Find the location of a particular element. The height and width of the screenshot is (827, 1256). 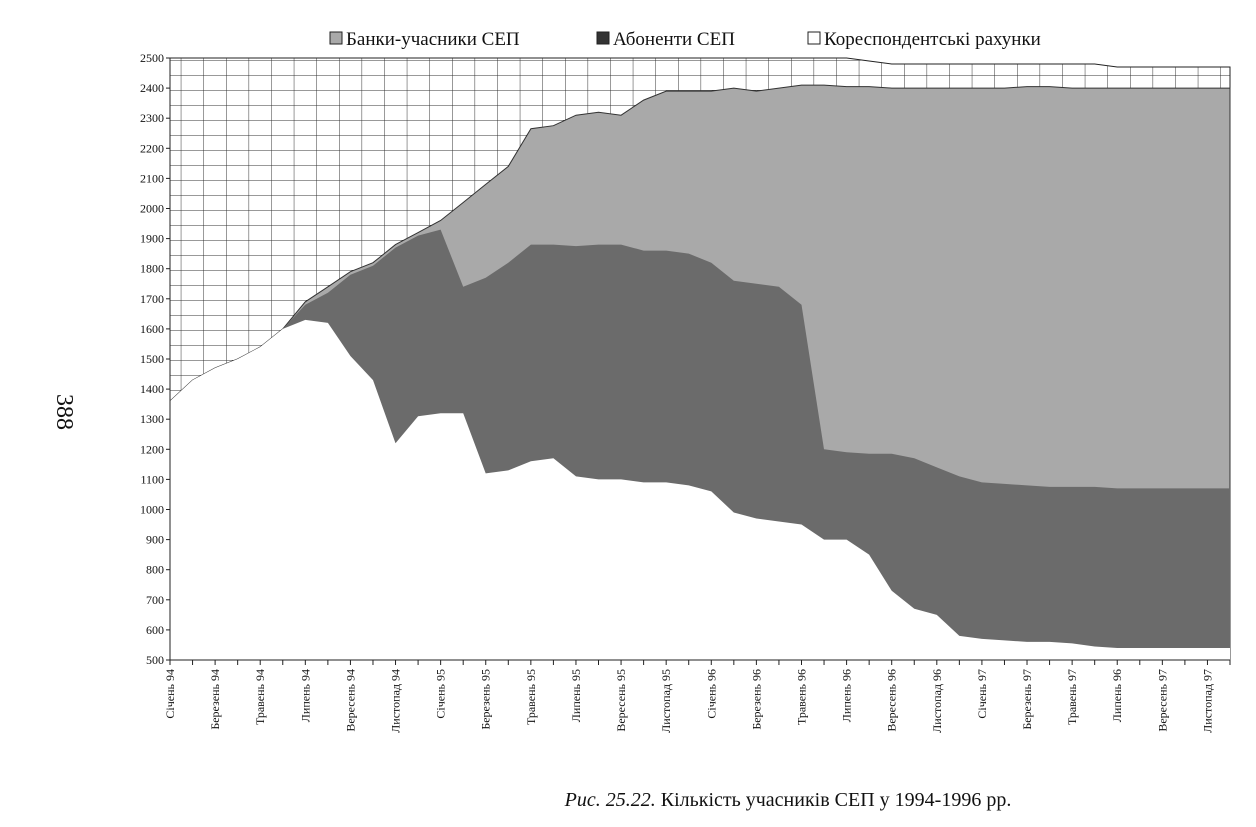

y-tick-label: 2000 is located at coordinates (152, 209).